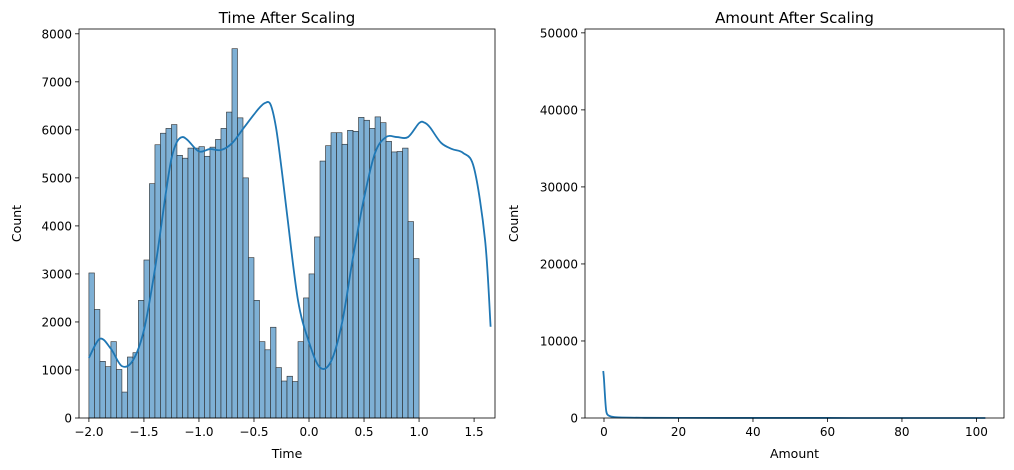  What do you see at coordinates (56, 82) in the screenshot?
I see `y-tick-label: 7000` at bounding box center [56, 82].